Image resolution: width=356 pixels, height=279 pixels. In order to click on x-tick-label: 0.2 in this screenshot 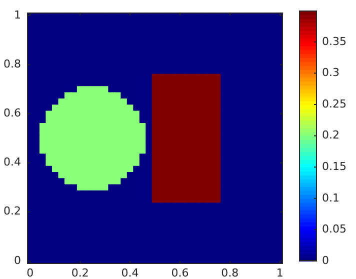, I will do `click(80, 272)`.